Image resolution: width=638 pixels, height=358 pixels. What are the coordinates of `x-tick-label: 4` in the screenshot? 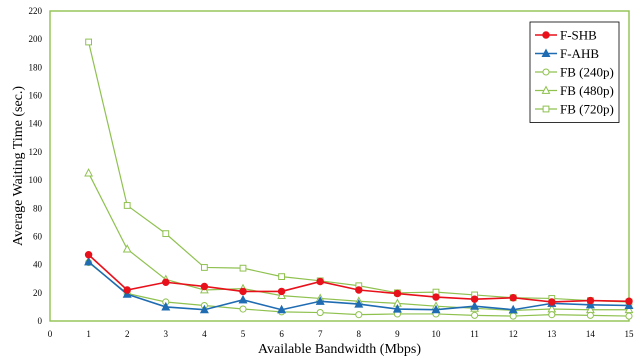 It's located at (204, 334).